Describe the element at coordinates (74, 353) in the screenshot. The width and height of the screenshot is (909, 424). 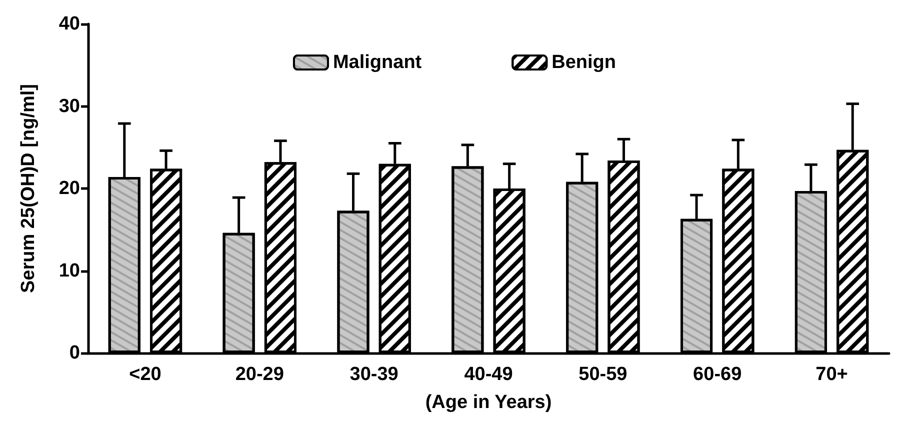
I see `y-tick-label: 0` at that location.